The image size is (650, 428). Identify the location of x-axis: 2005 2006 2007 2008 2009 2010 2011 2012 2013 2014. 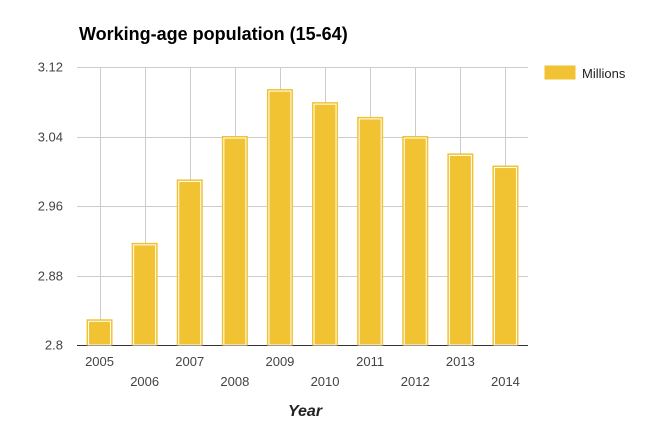
(302, 371).